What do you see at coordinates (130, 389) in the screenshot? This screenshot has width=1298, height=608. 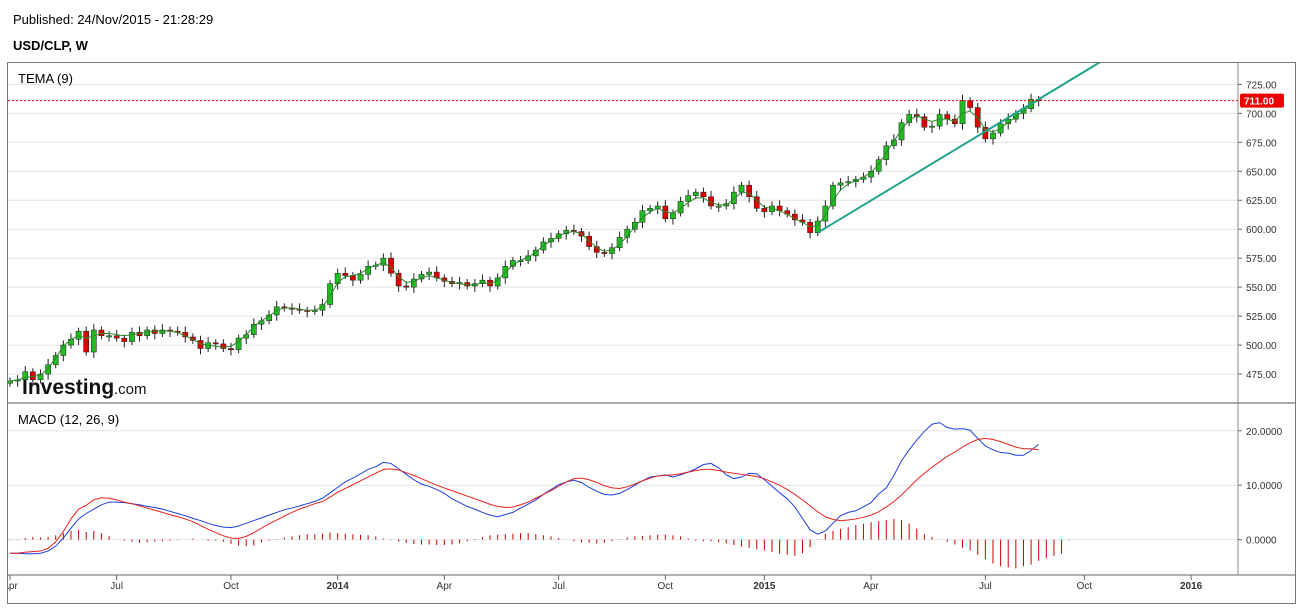 I see `logo-suffix: .com` at bounding box center [130, 389].